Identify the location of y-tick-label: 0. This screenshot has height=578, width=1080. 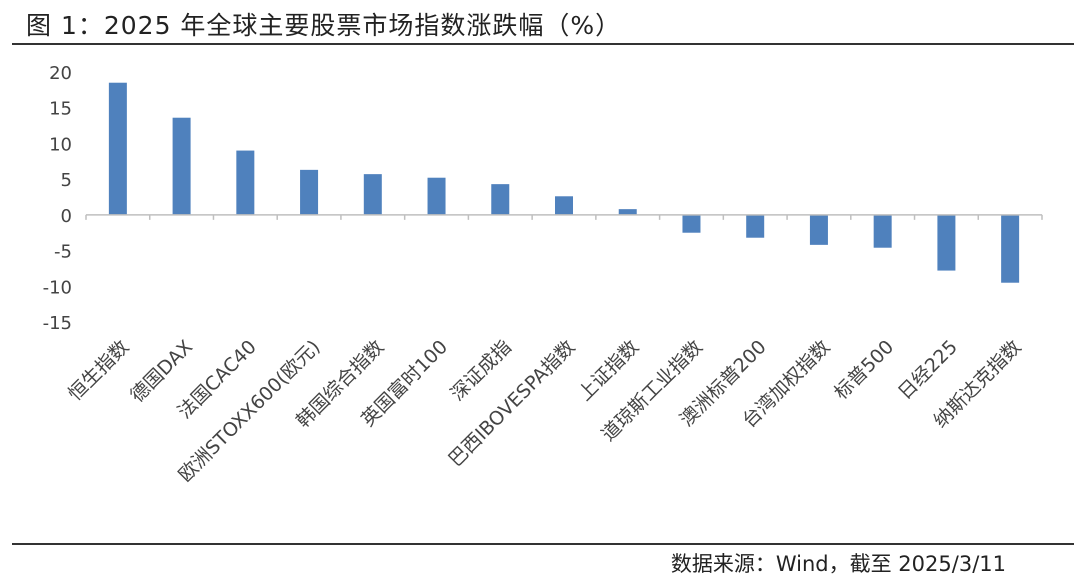
(66, 216).